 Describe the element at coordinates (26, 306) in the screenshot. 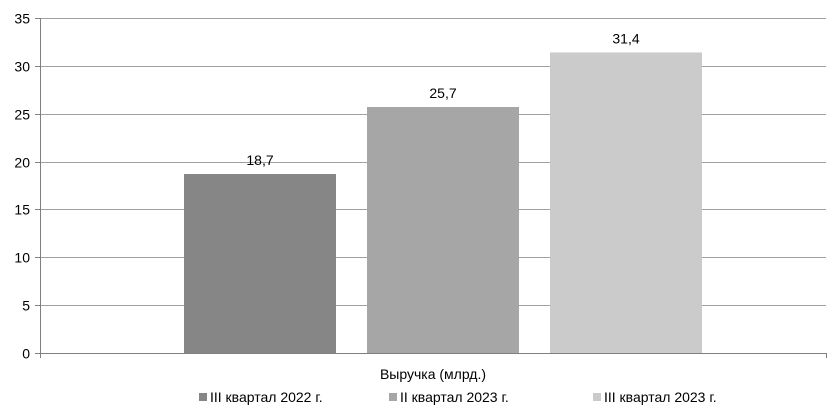

I see `y-tick-label: 5` at that location.